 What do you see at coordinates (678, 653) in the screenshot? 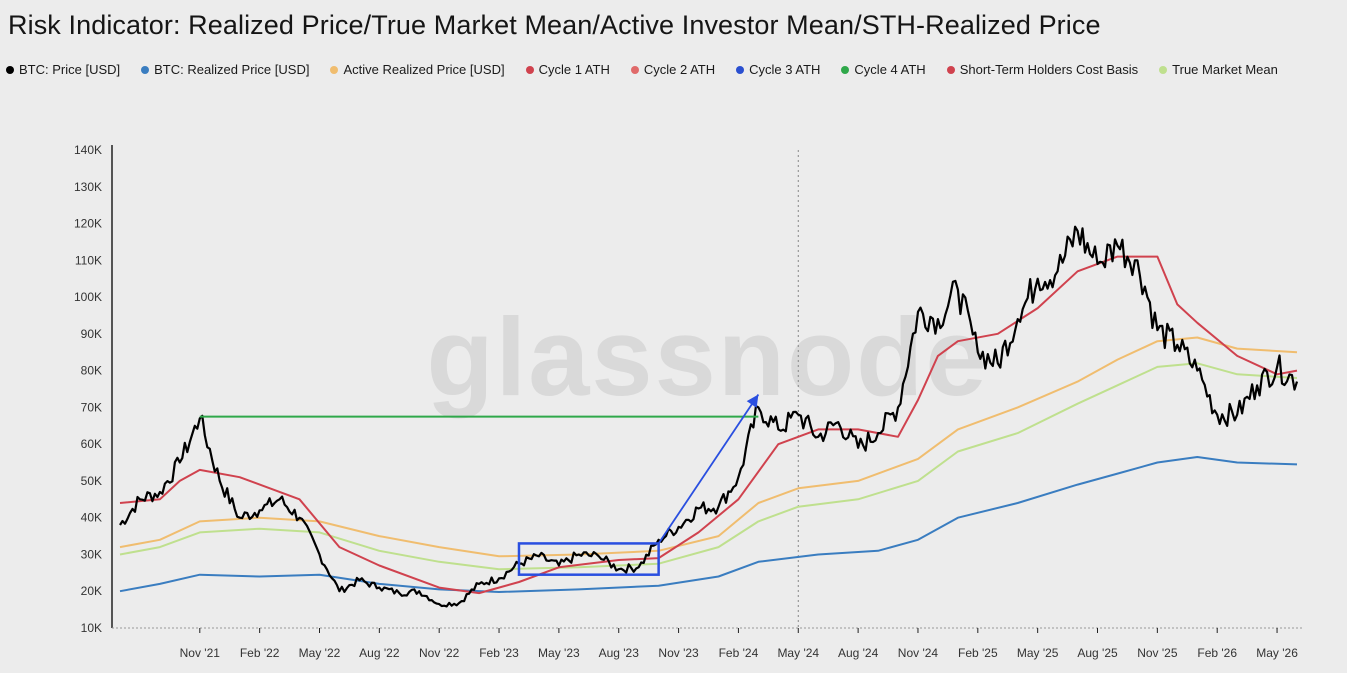
I see `x-tick-label: Nov '23` at bounding box center [678, 653].